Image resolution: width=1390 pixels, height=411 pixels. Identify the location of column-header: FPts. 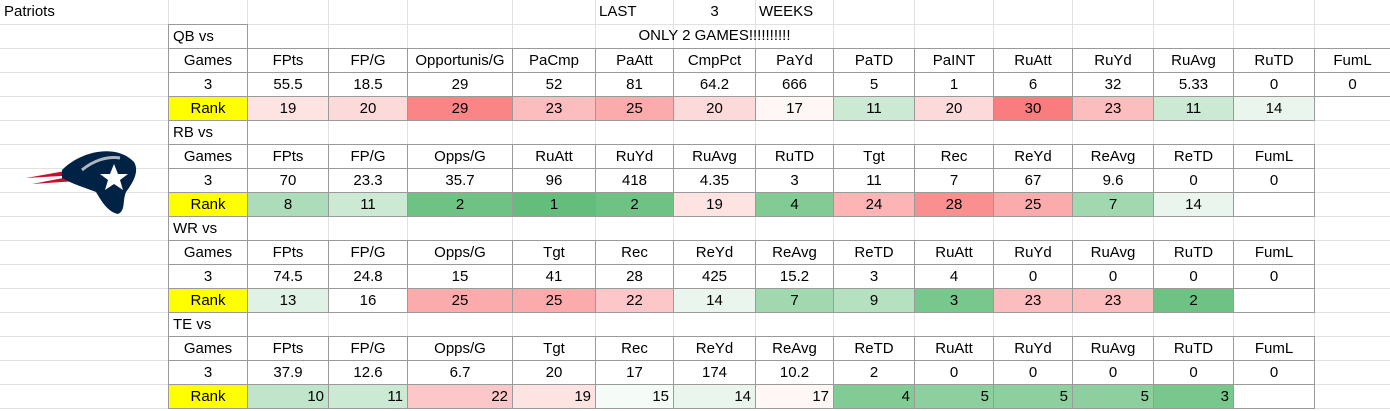
(288, 156).